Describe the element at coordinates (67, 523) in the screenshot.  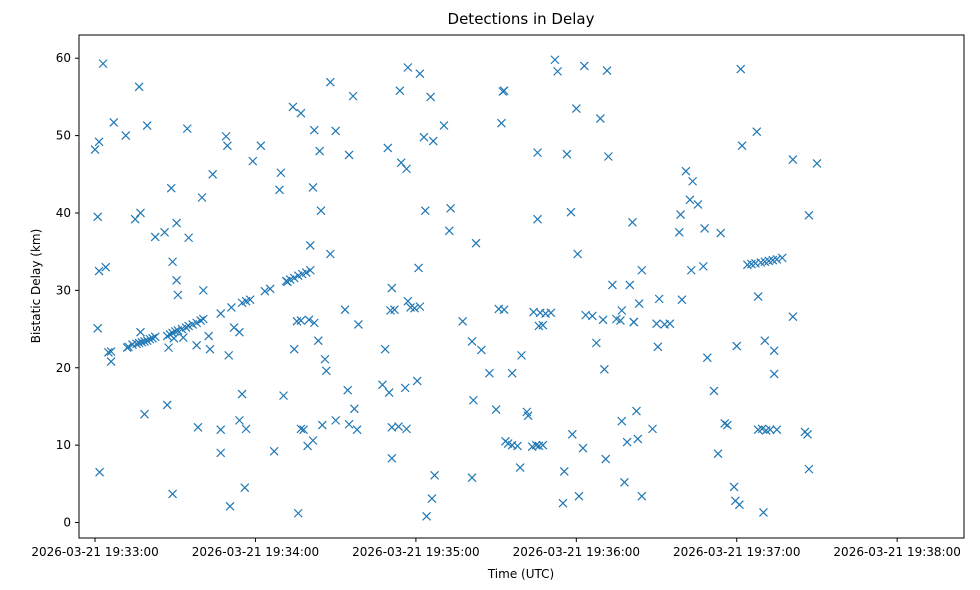
I see `y-tick-label: 0` at that location.